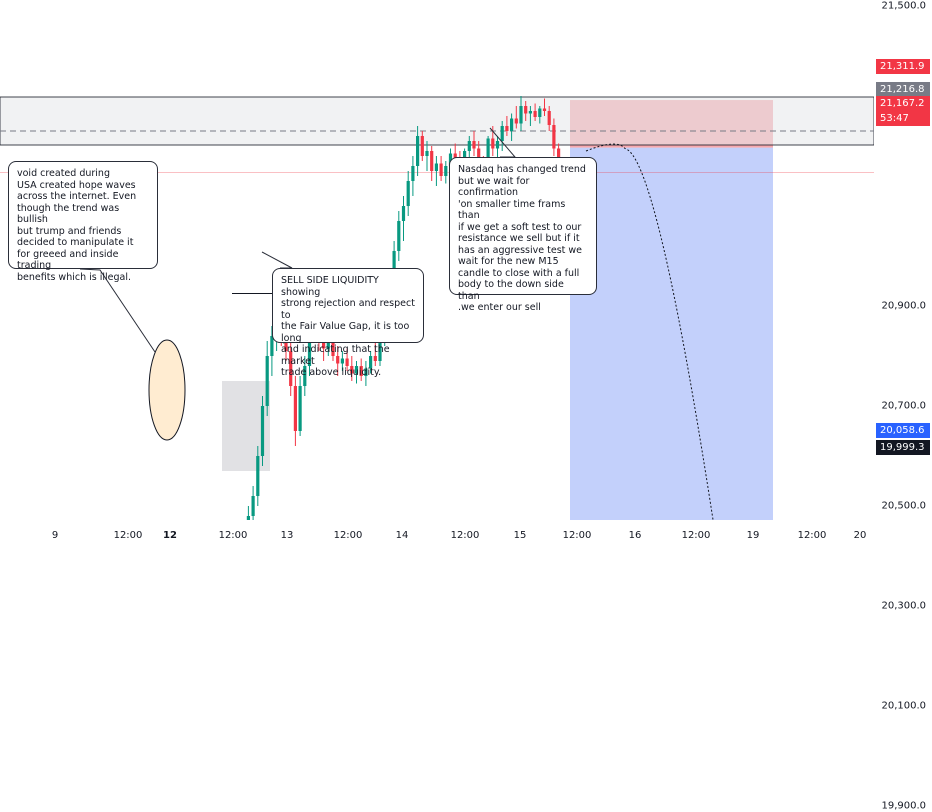 Image resolution: width=932 pixels, height=812 pixels. Describe the element at coordinates (903, 706) in the screenshot. I see `y-tick-label: 20,100.0` at that location.